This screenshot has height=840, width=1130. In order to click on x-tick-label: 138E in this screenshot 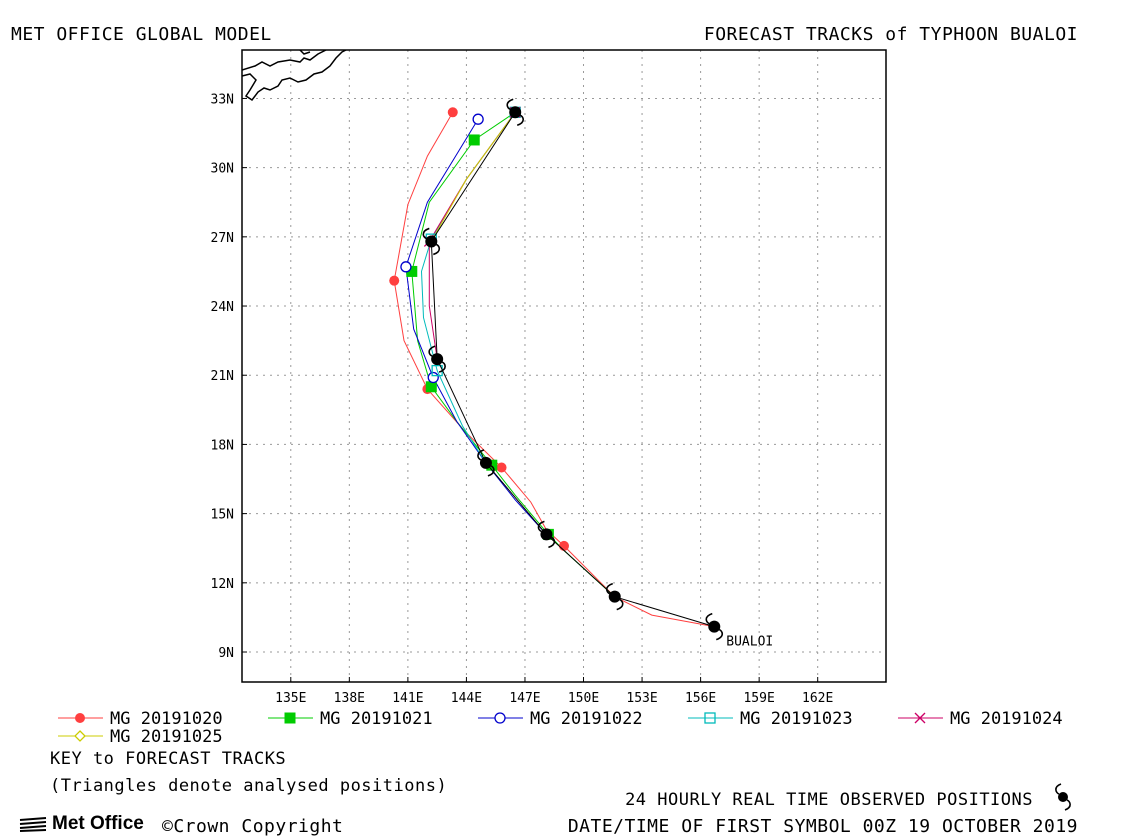, I will do `click(349, 698)`.